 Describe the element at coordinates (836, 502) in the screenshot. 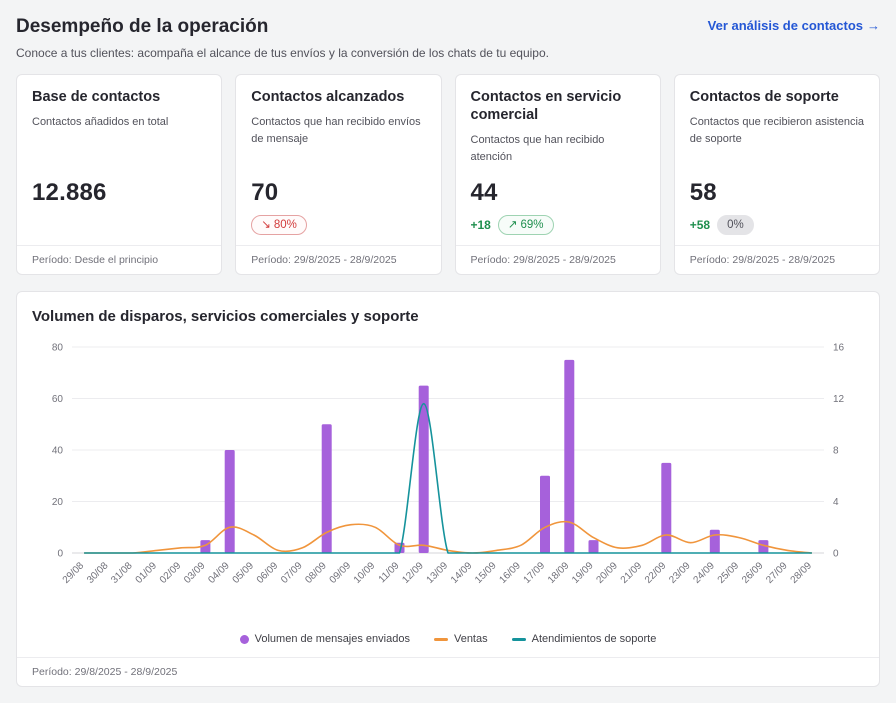

I see `svg-text: 4` at that location.